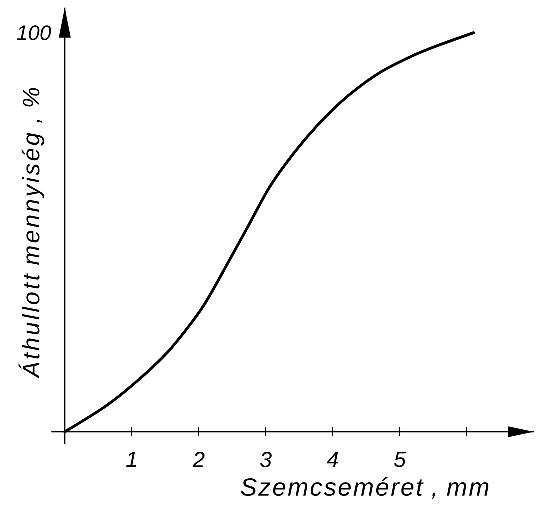  What do you see at coordinates (400, 460) in the screenshot?
I see `x-tick-label: 5` at bounding box center [400, 460].